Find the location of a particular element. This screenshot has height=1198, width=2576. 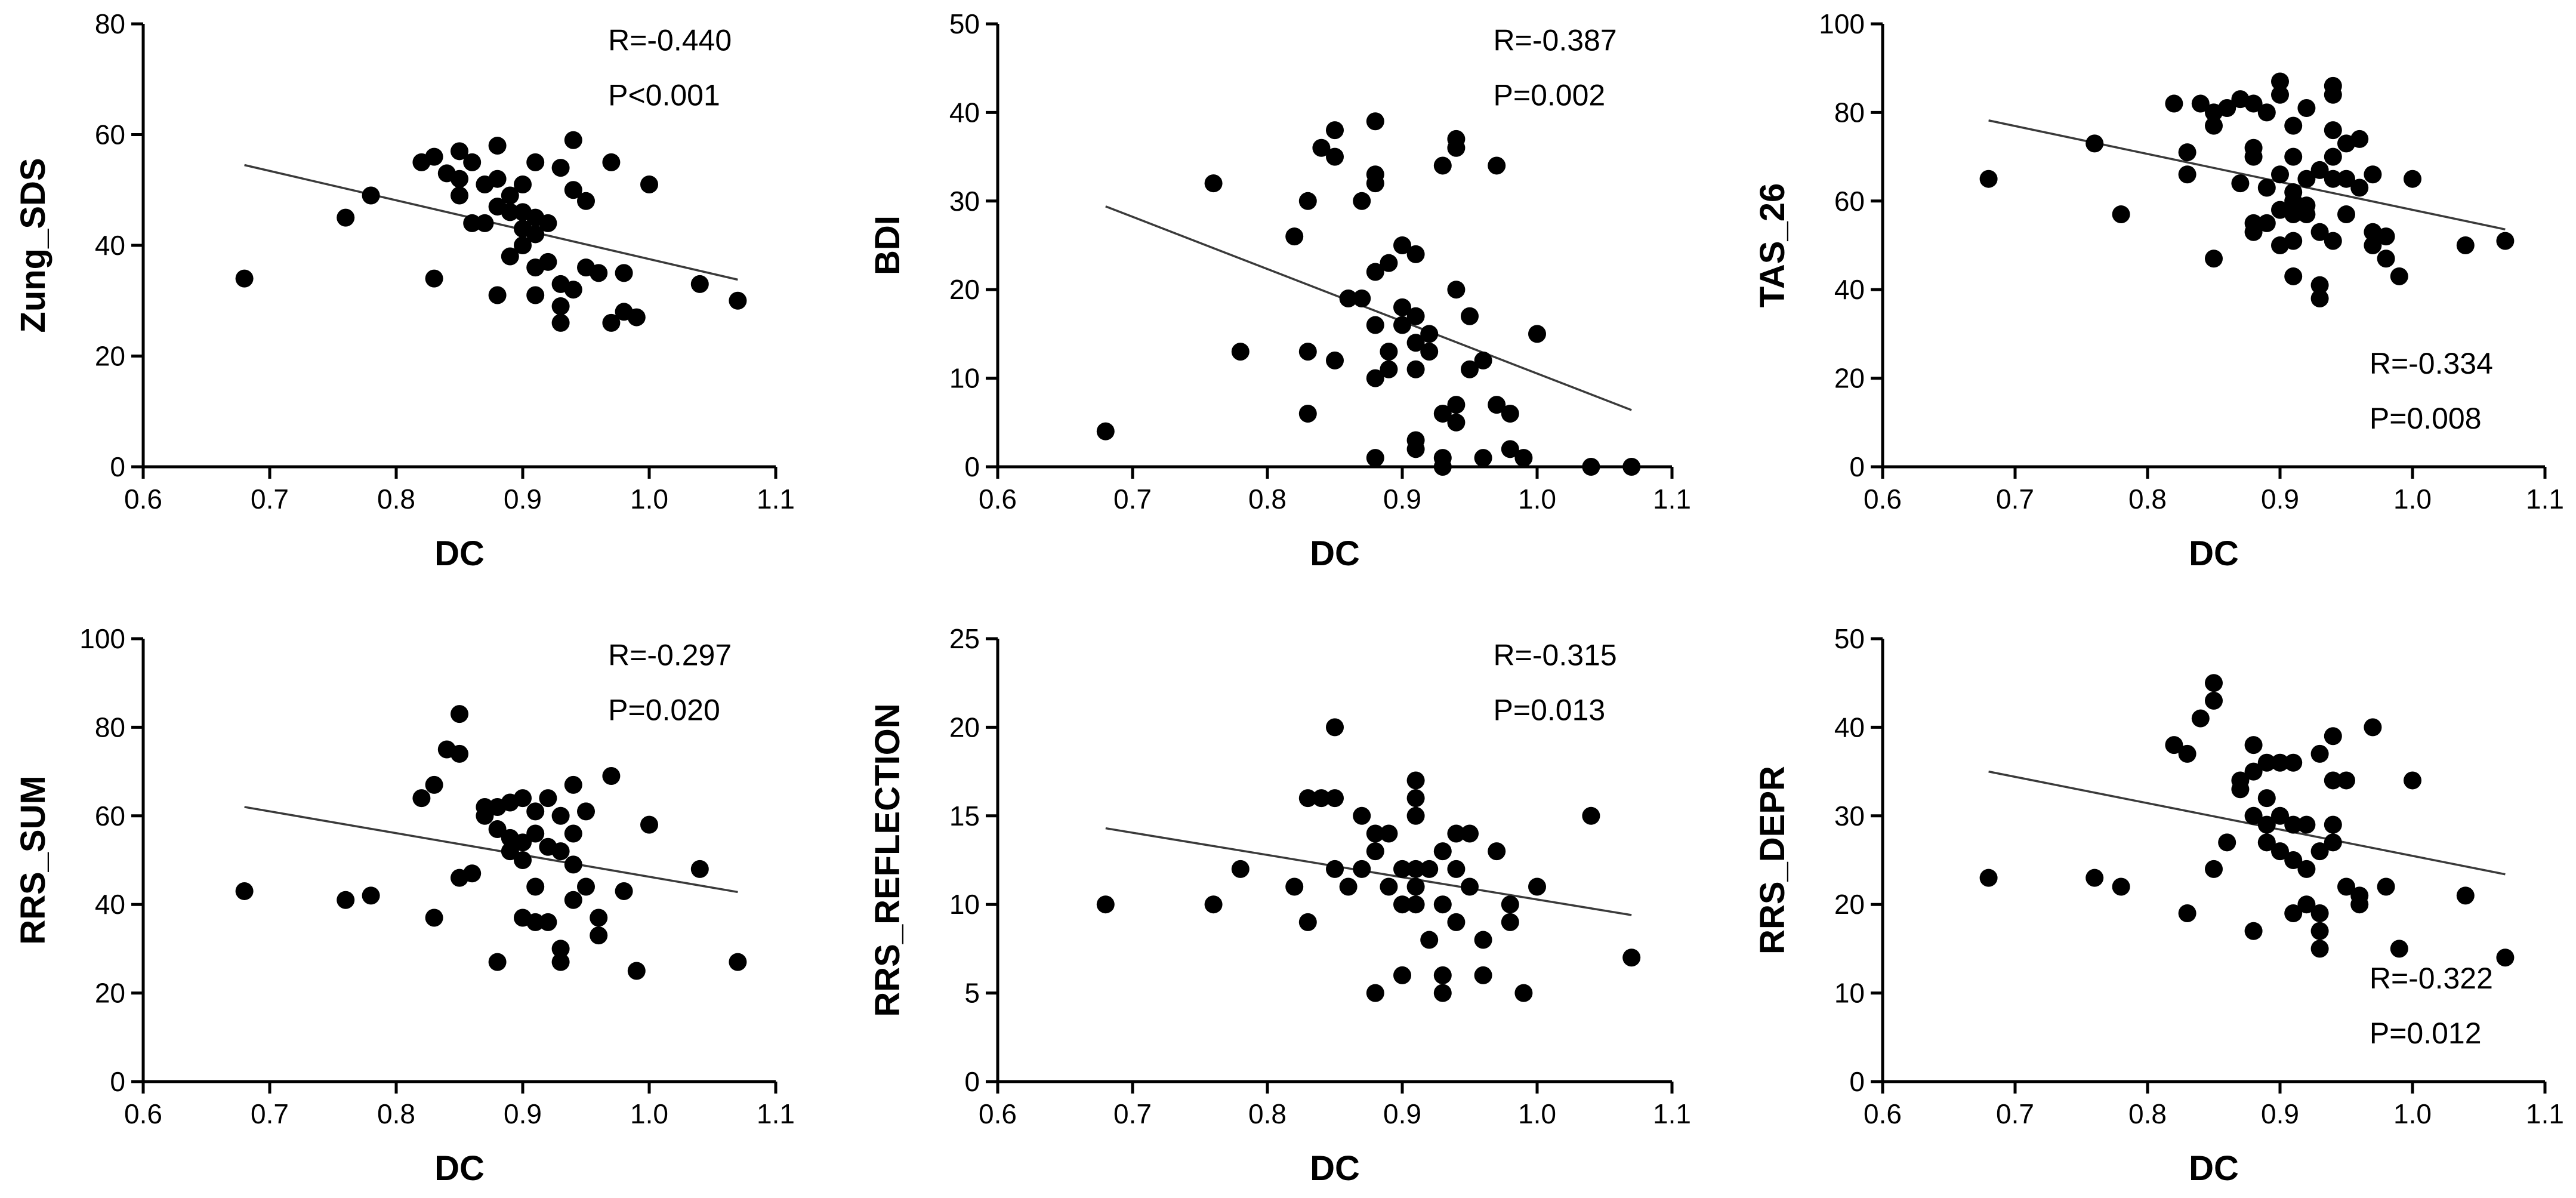

panel-4-y-tick-label: 40 is located at coordinates (110, 904).